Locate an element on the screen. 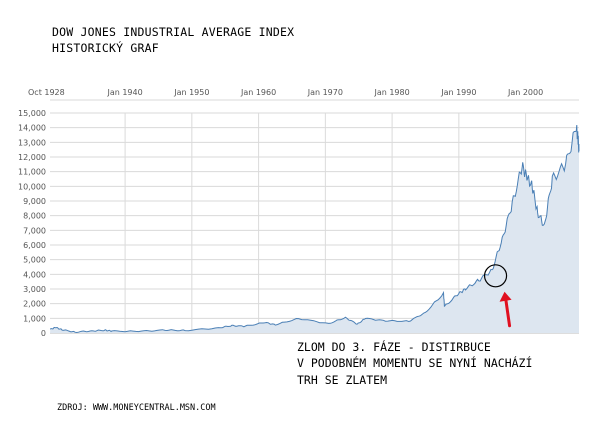 The width and height of the screenshot is (595, 425). y-tick-label: 9,000 is located at coordinates (34, 201).